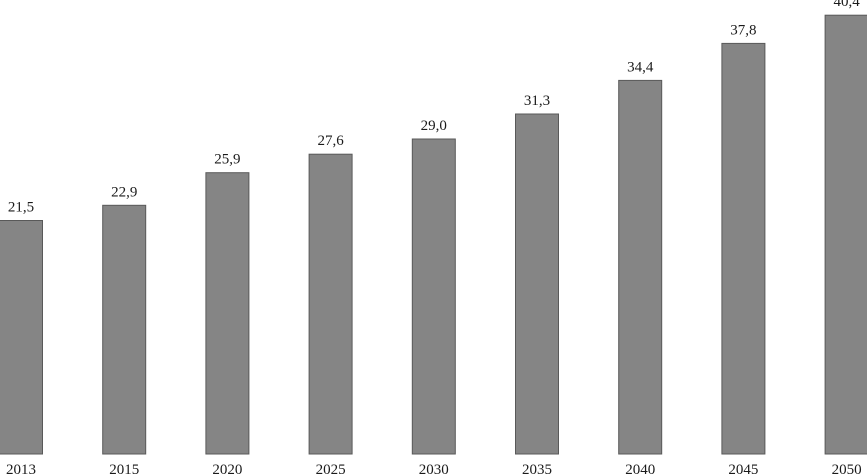  I want to click on data-label-2025: 27,6, so click(330, 141).